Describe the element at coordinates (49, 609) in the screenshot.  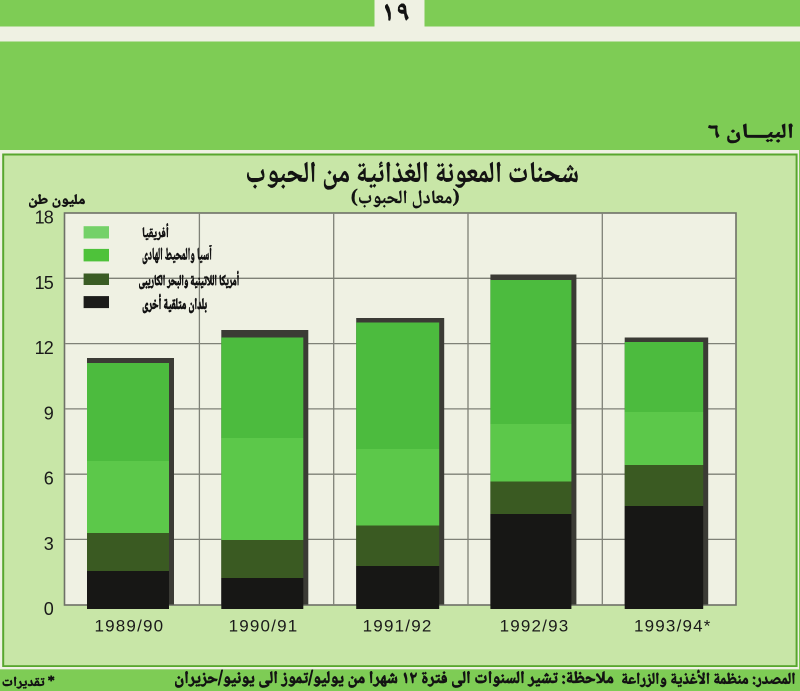
I see `svg-text: 0` at that location.